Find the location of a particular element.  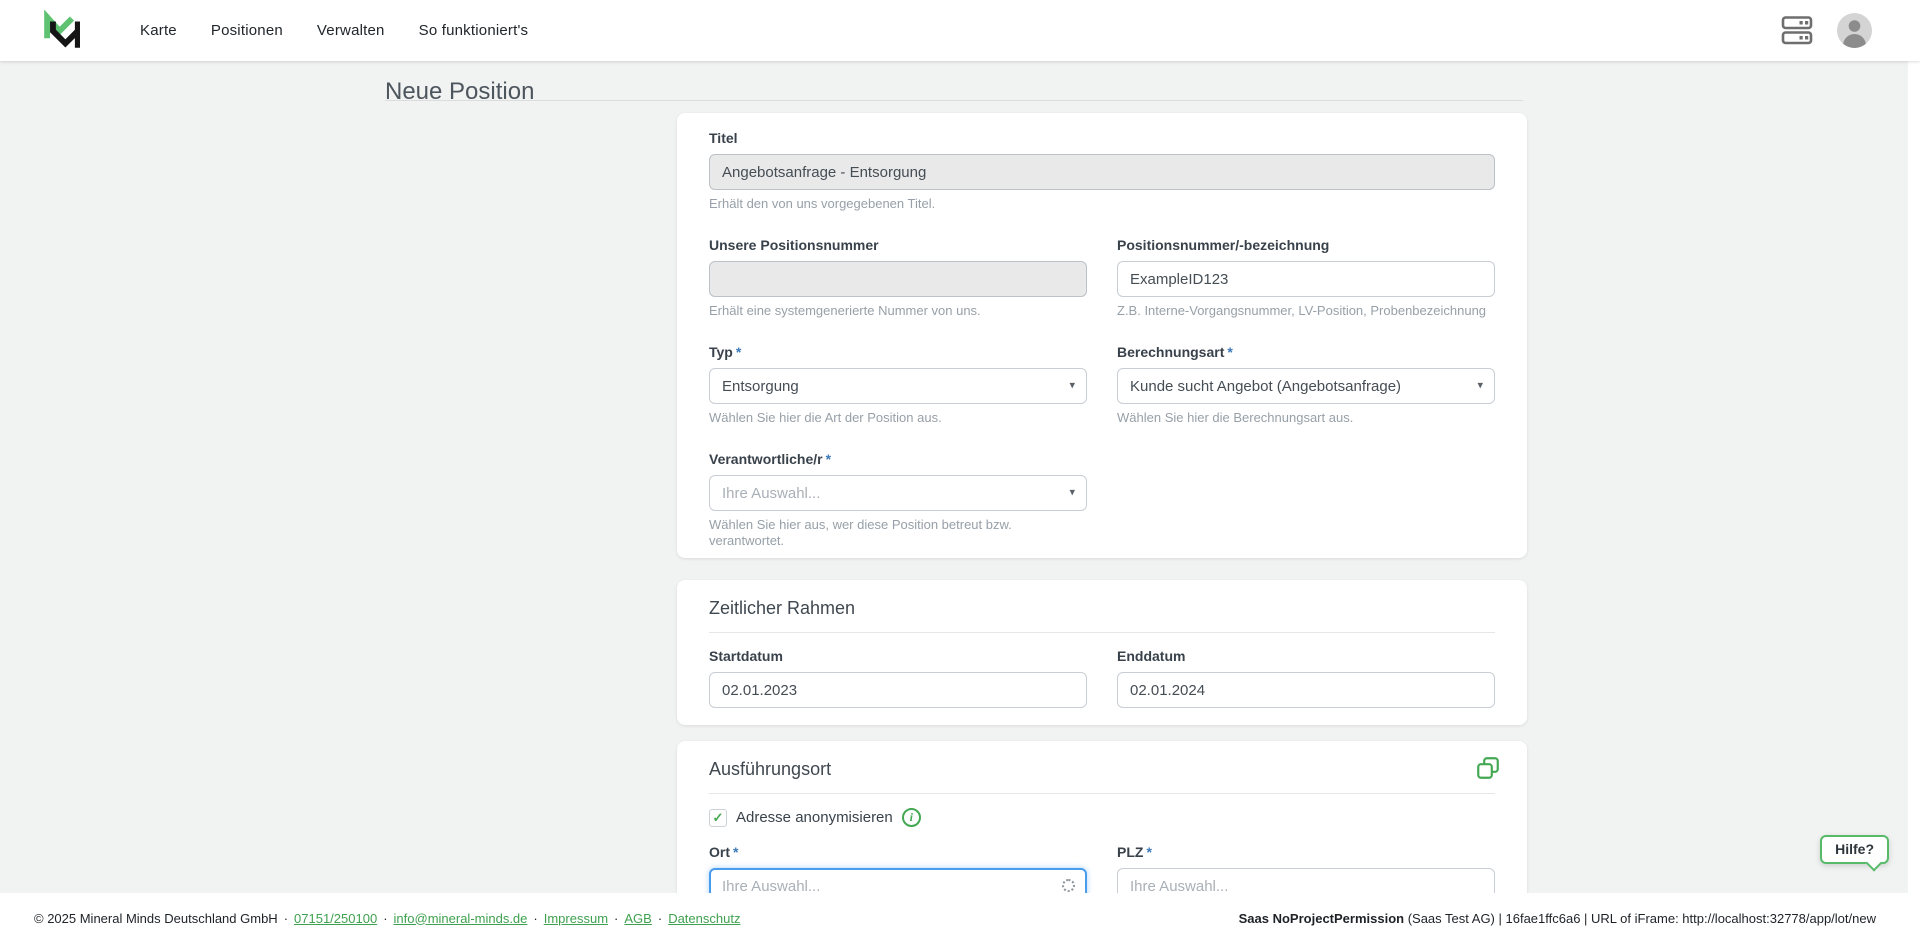

titel-helper: Erhält den von uns vorgegebenen Titel. is located at coordinates (822, 203).